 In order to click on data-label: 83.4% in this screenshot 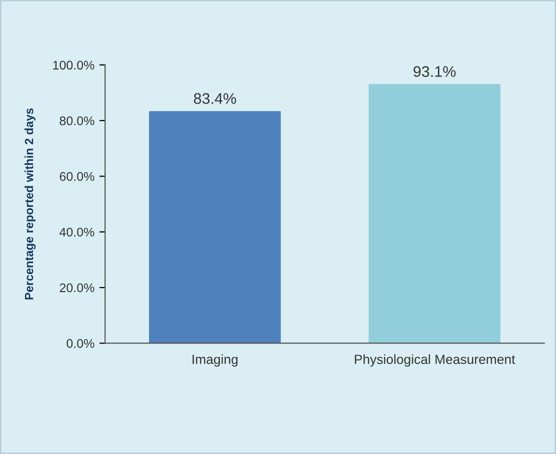, I will do `click(215, 98)`.